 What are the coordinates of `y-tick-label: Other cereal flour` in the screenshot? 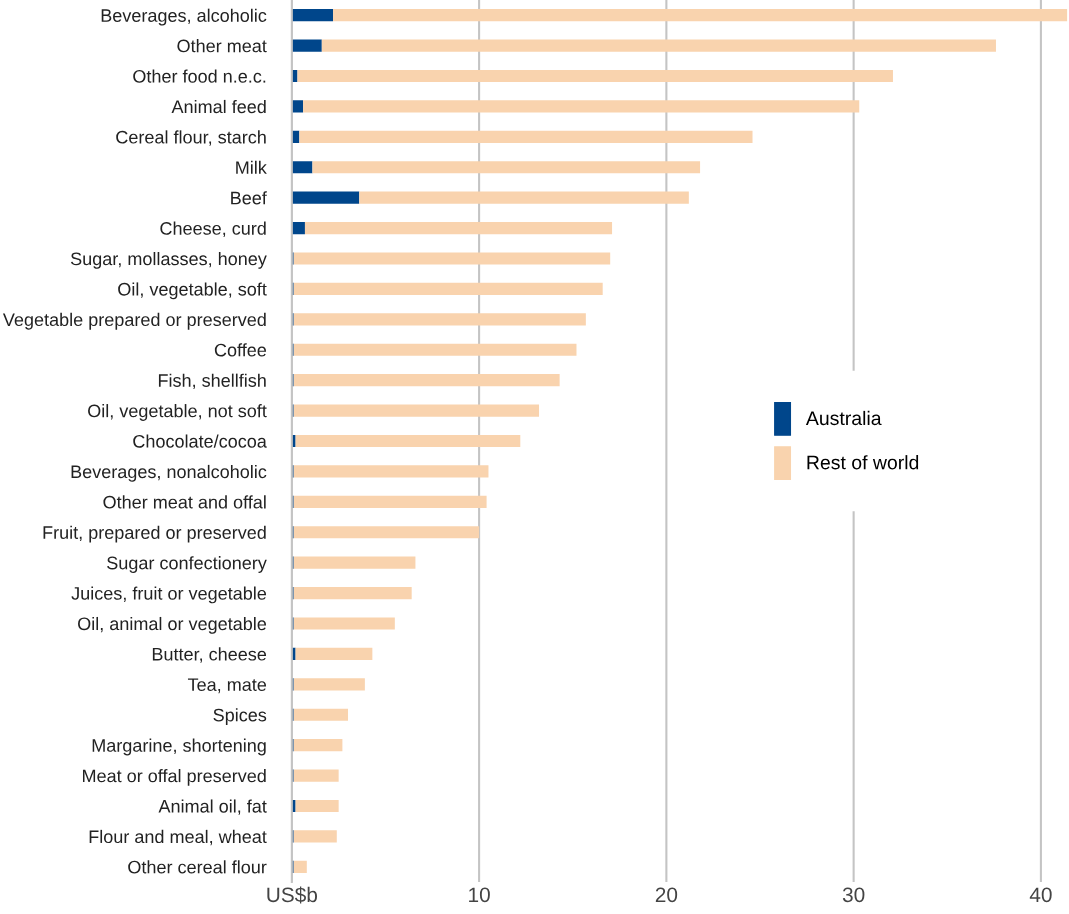 It's located at (197, 867).